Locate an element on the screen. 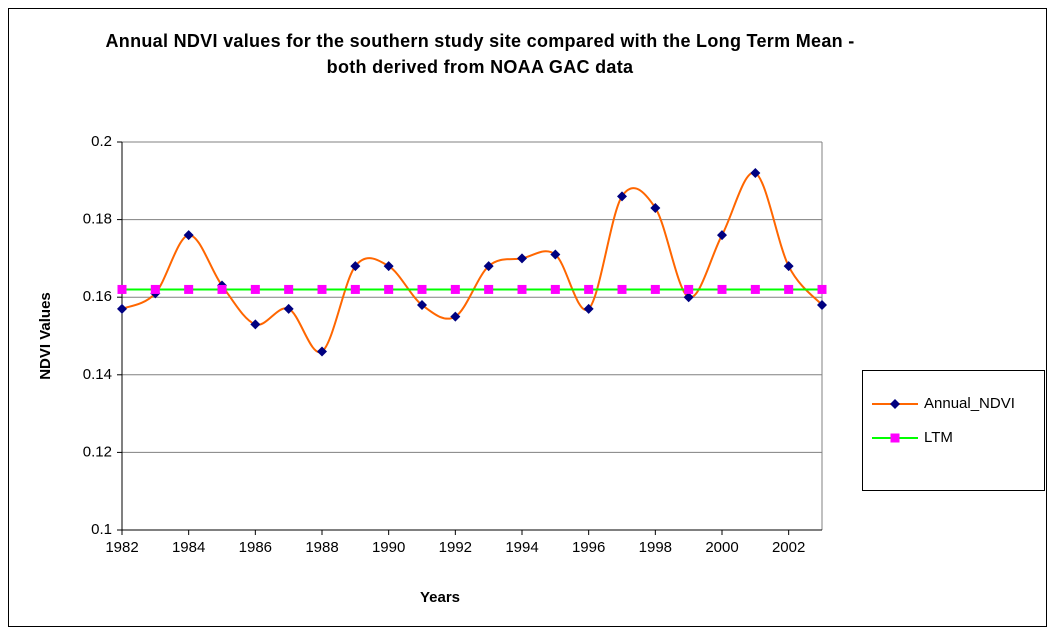  x-tick-label: 1984 is located at coordinates (188, 547).